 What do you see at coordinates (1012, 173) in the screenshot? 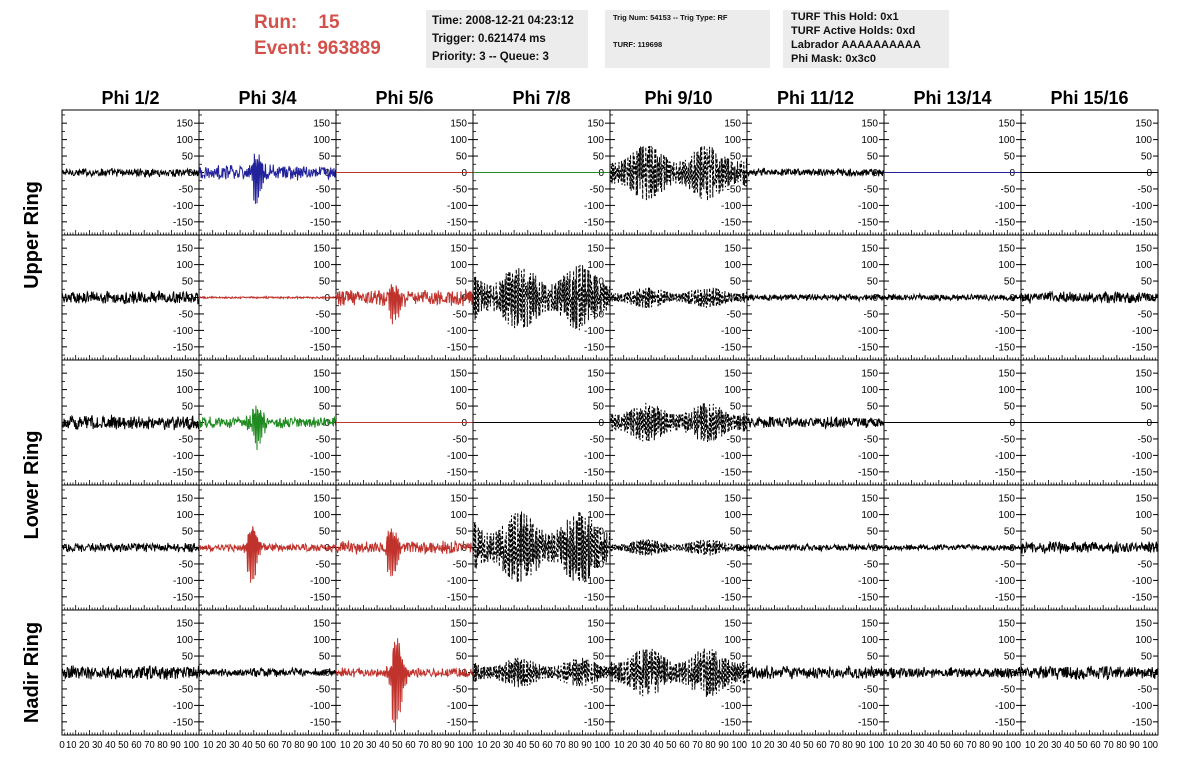
I see `y-tick-label-r1-c7-3: 0` at bounding box center [1012, 173].